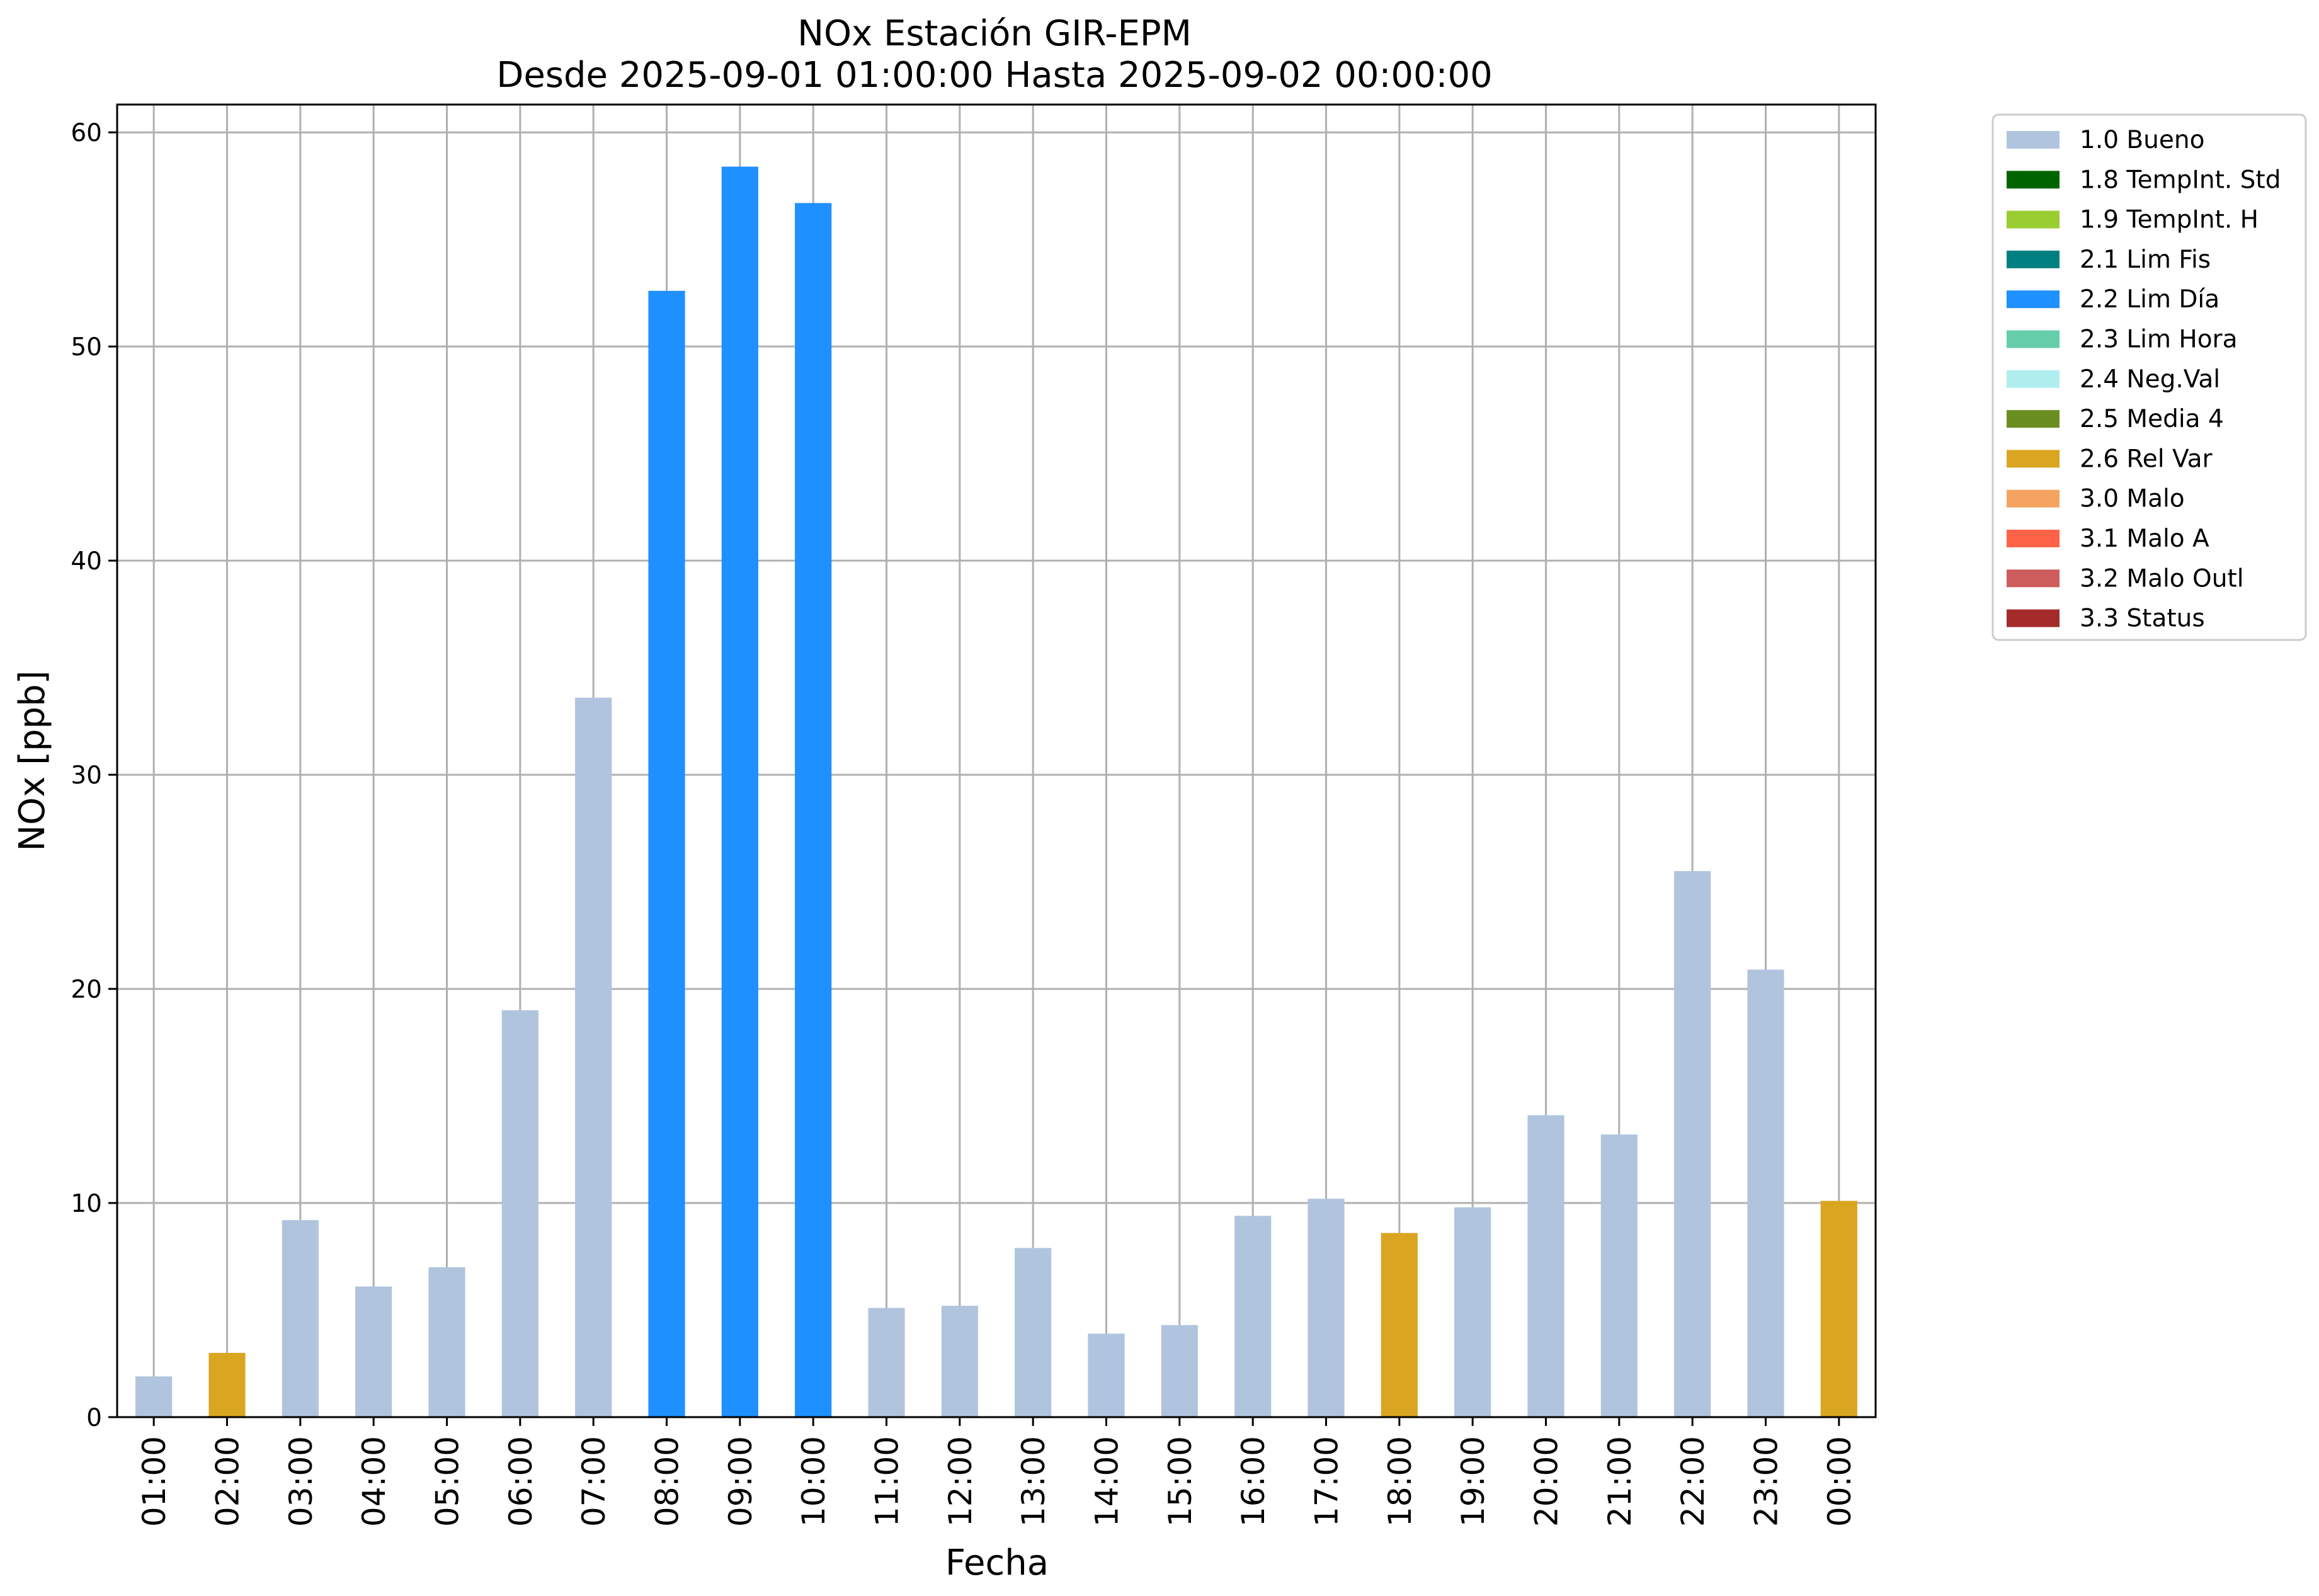  I want to click on x-tick-label: 23:00, so click(1766, 1481).